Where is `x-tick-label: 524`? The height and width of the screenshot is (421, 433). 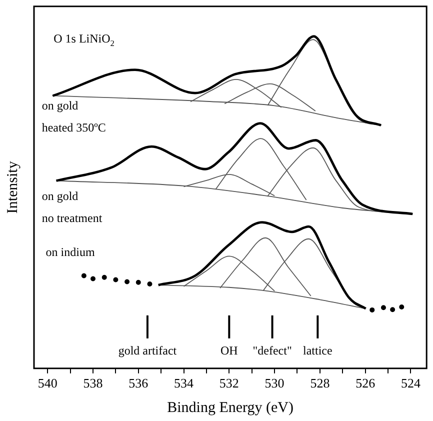 x-tick-label: 524 is located at coordinates (410, 383).